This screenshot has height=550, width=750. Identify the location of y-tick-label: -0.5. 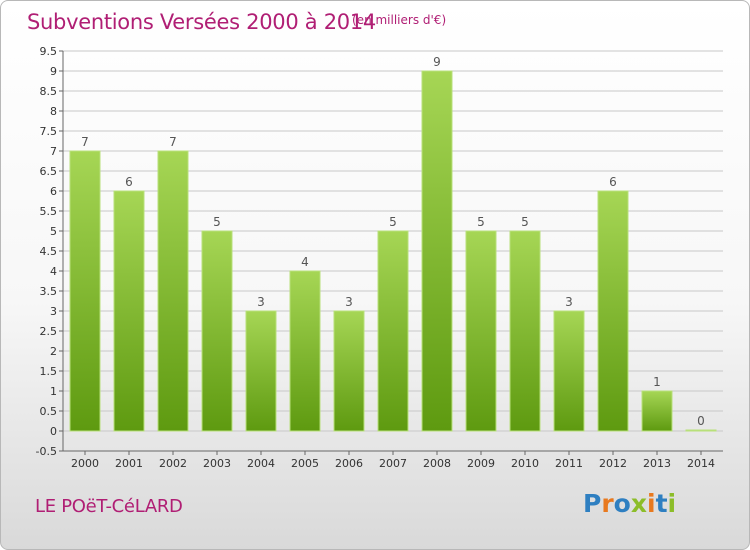
(46, 451).